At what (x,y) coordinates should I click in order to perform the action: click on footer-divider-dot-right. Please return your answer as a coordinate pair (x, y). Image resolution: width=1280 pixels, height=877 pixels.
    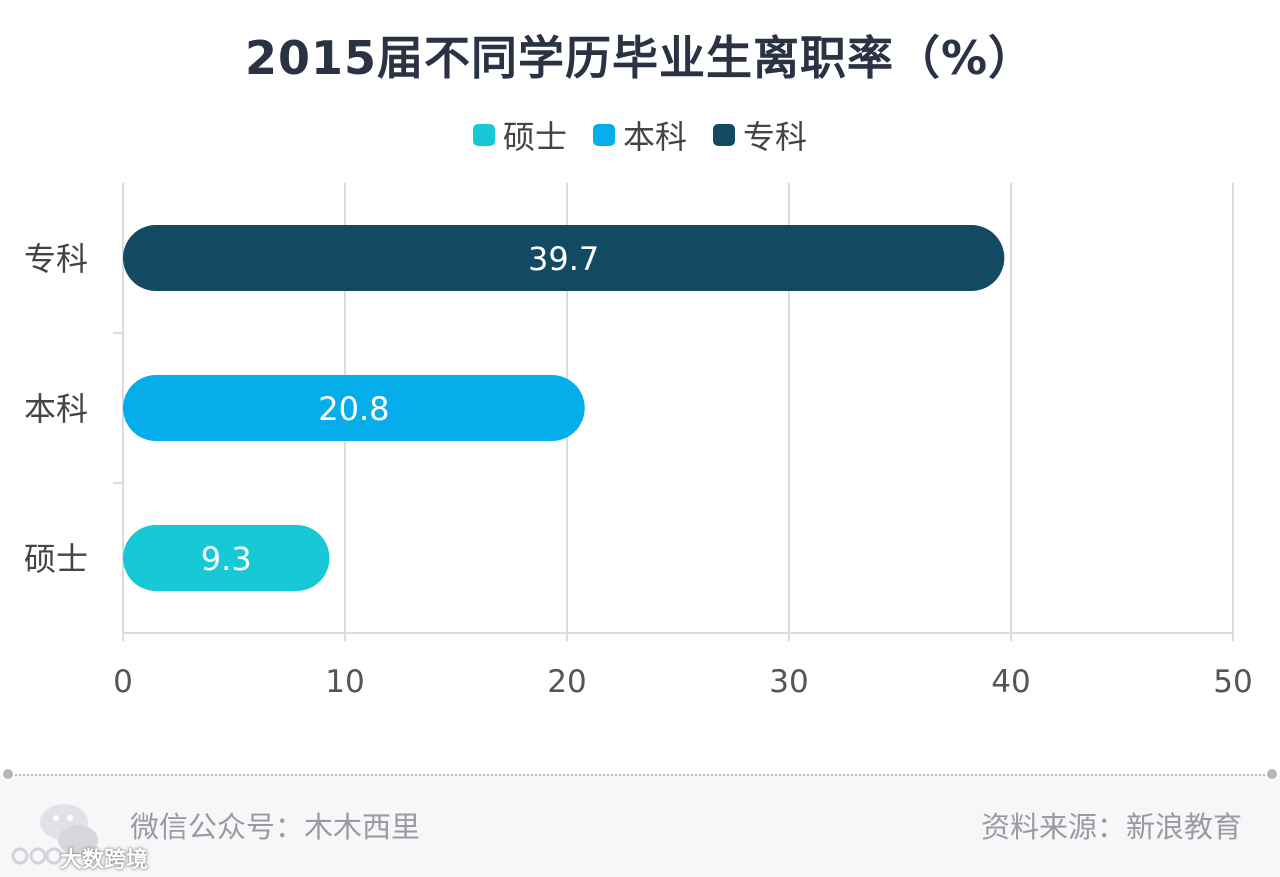
    Looking at the image, I should click on (1272, 774).